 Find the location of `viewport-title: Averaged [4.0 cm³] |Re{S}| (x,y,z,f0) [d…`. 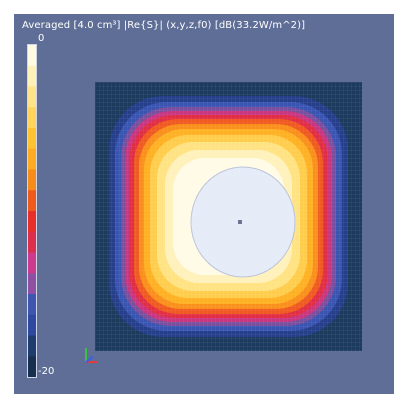

viewport-title: Averaged [4.0 cm³] |Re{S}| (x,y,z,f0) [d… is located at coordinates (164, 25).